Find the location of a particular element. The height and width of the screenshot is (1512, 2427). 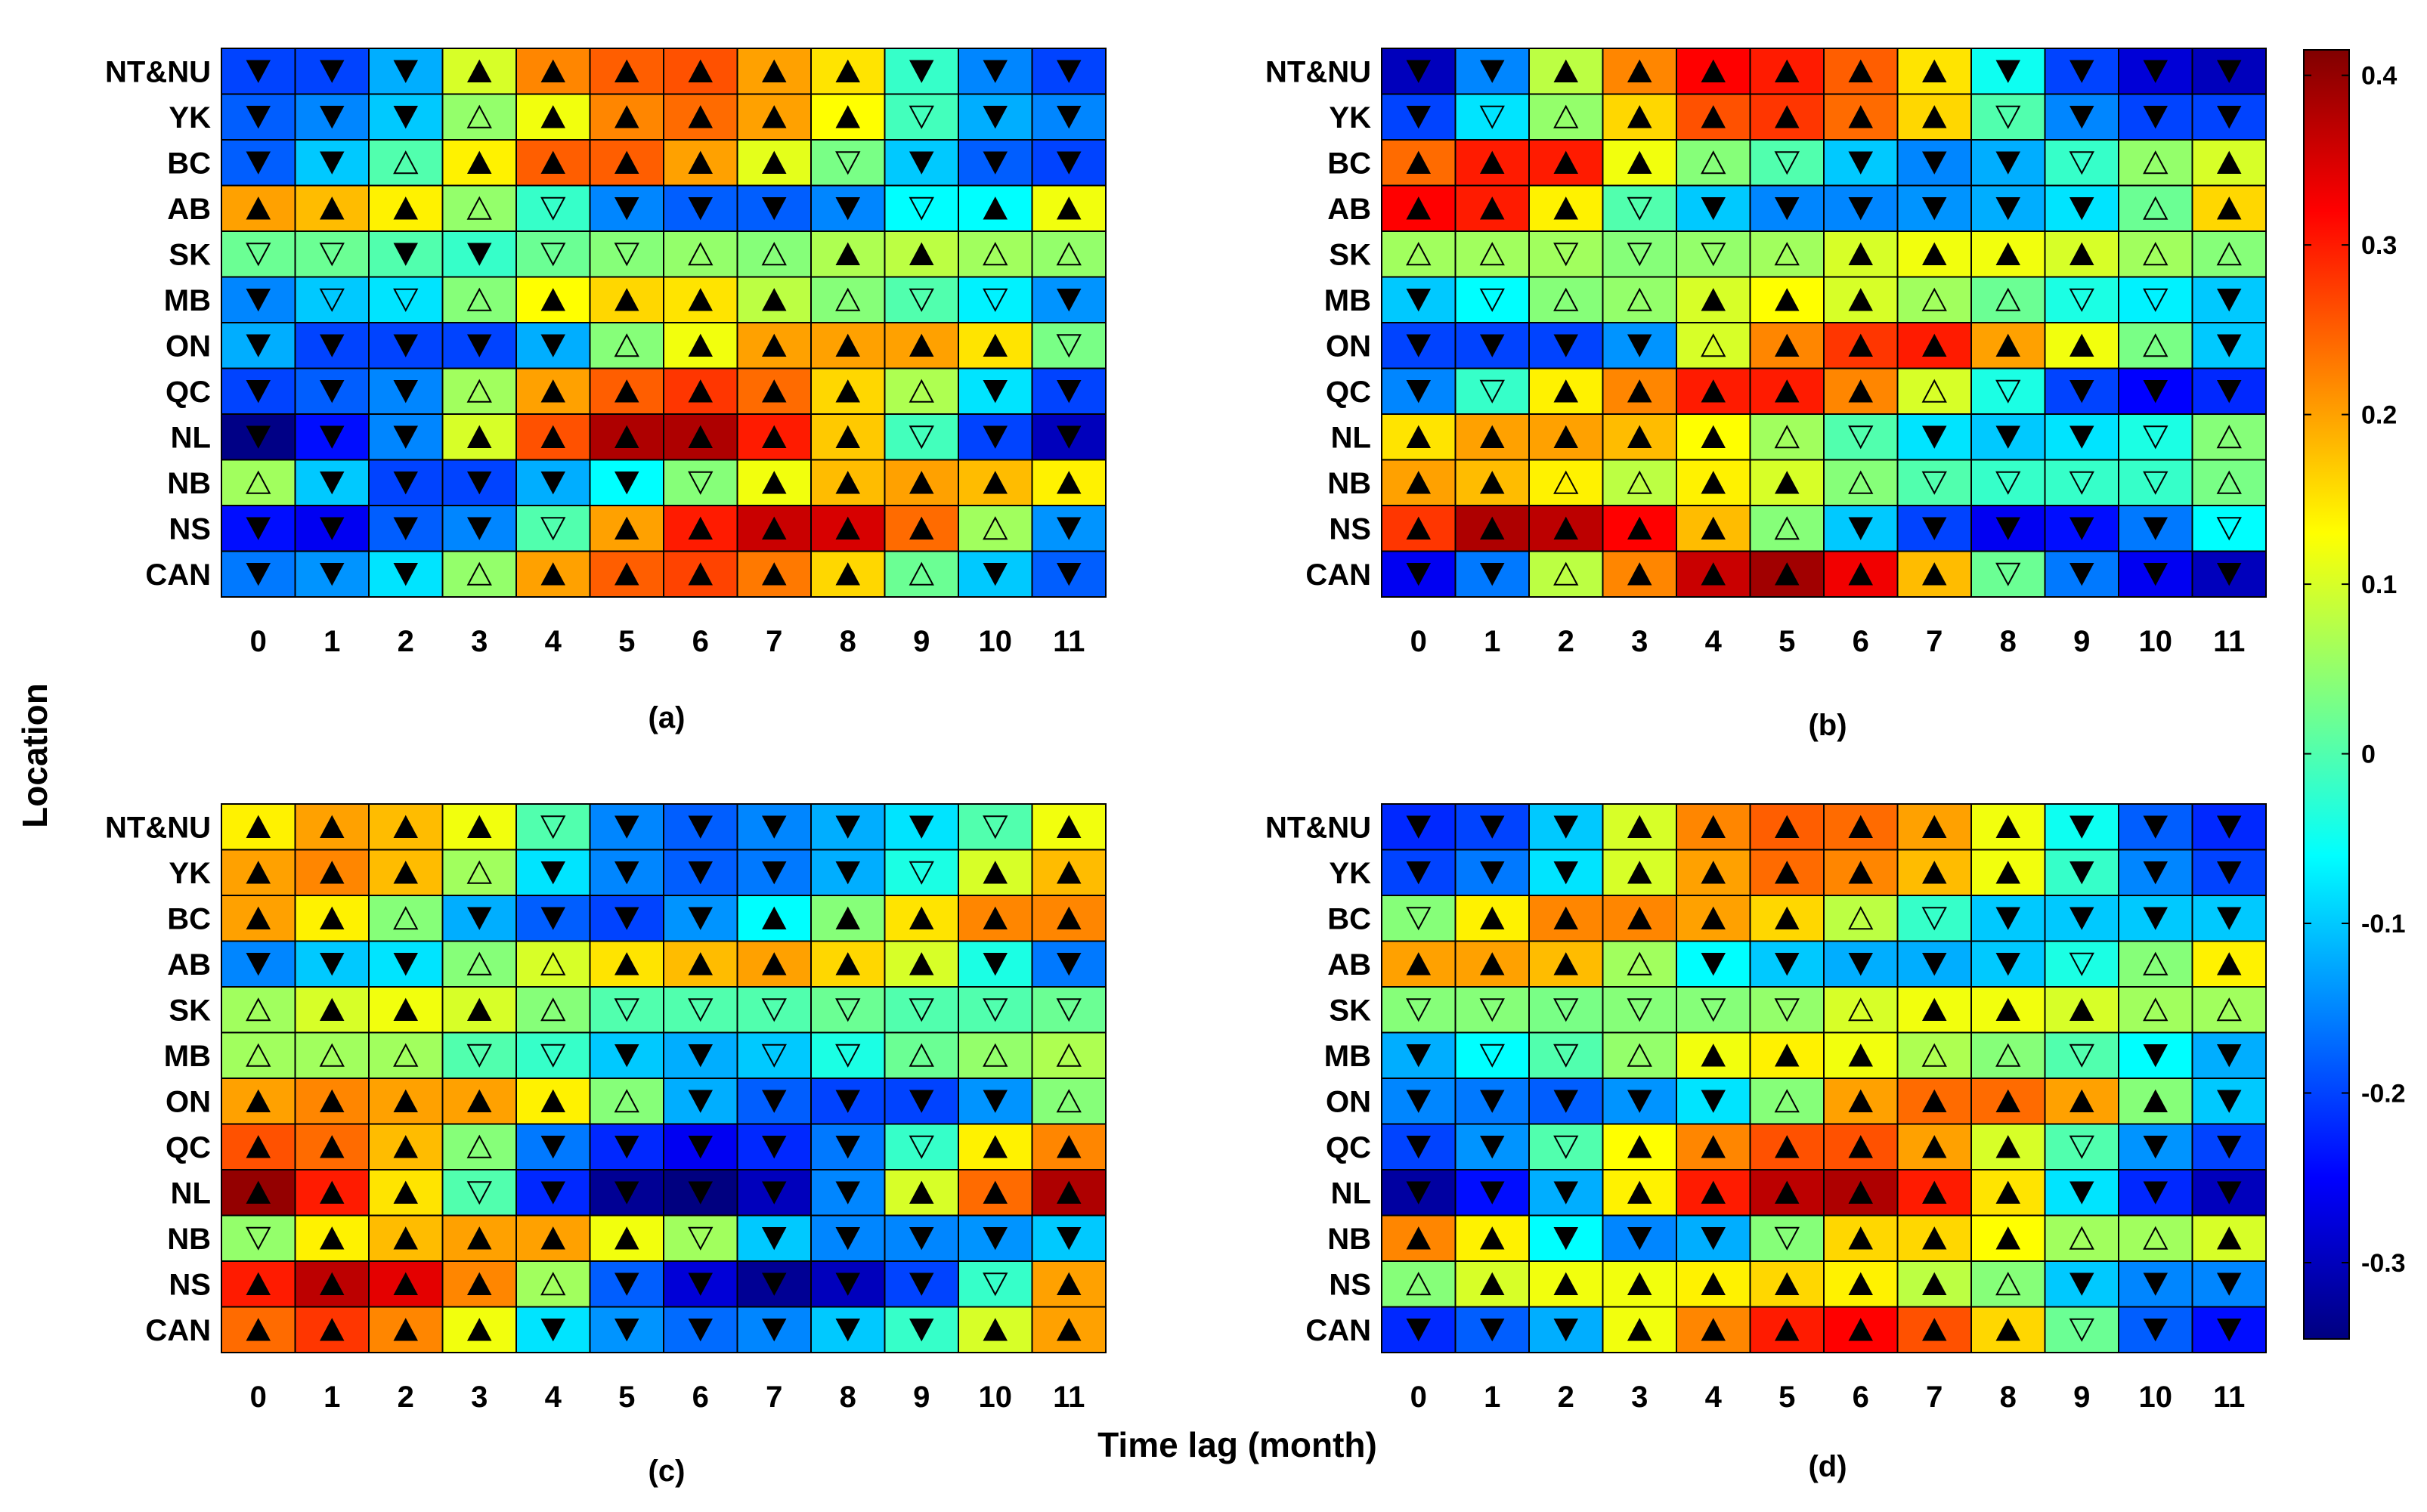

column-label: 7 is located at coordinates (1935, 641).